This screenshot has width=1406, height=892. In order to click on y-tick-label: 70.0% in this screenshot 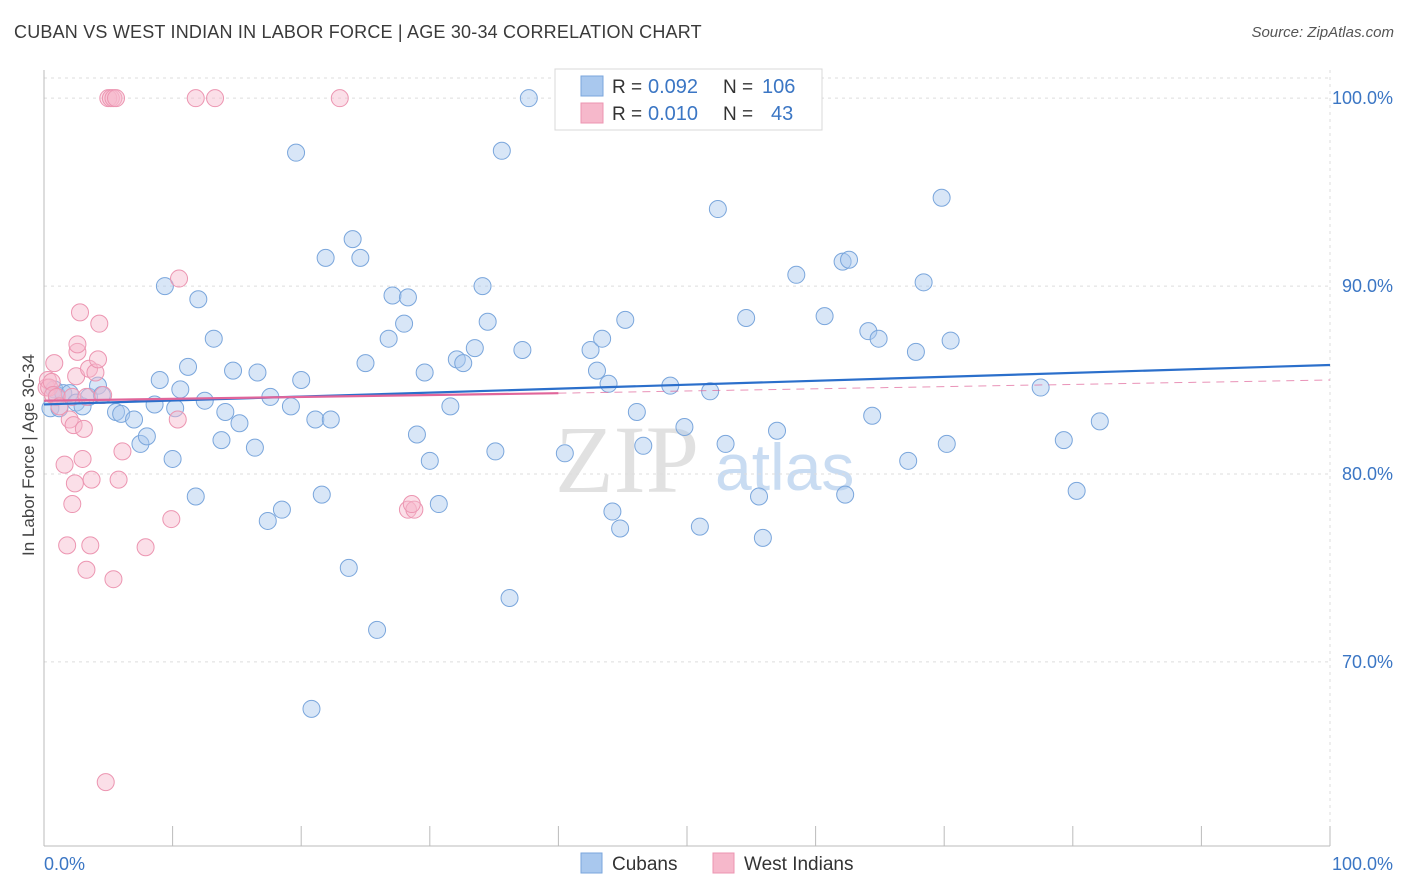, I will do `click(1367, 662)`.